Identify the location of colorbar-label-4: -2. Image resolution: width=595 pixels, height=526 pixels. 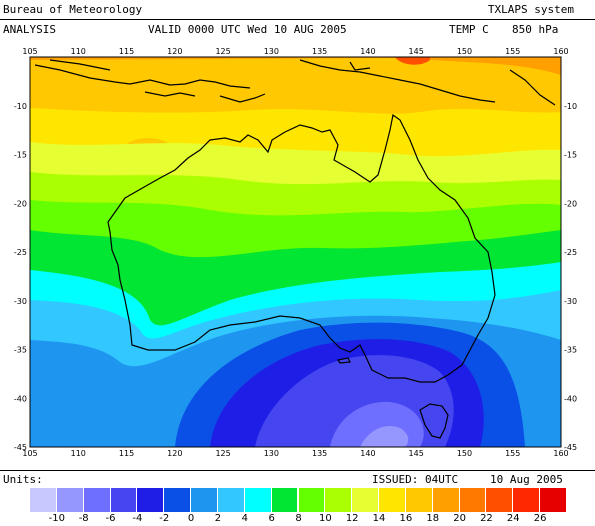
(164, 518).